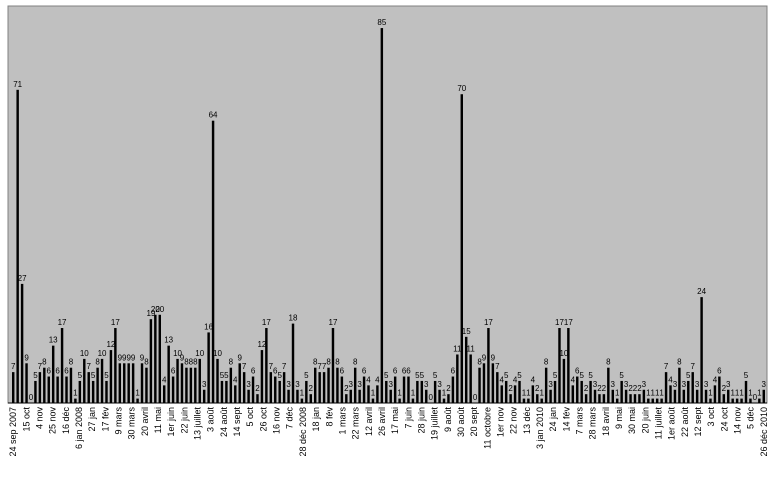  Describe the element at coordinates (457, 348) in the screenshot. I see `data-label: 11` at that location.